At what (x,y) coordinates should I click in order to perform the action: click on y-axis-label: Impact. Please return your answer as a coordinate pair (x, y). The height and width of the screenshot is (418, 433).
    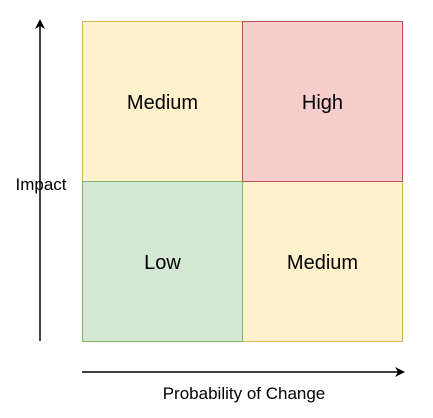
    Looking at the image, I should click on (40, 184).